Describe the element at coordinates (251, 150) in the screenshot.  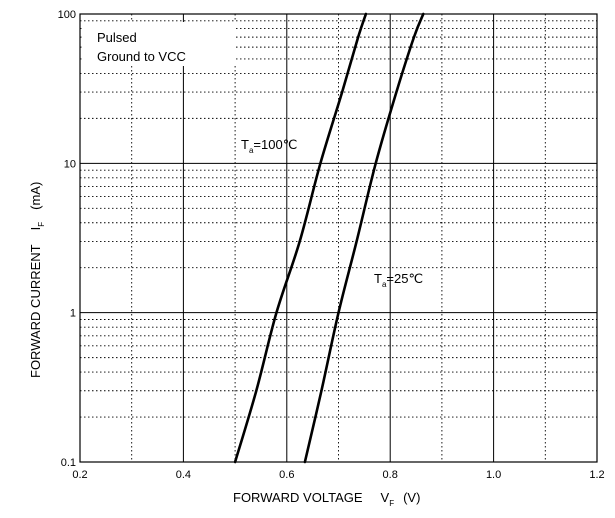
I see `series-label-100c-sub: a` at that location.